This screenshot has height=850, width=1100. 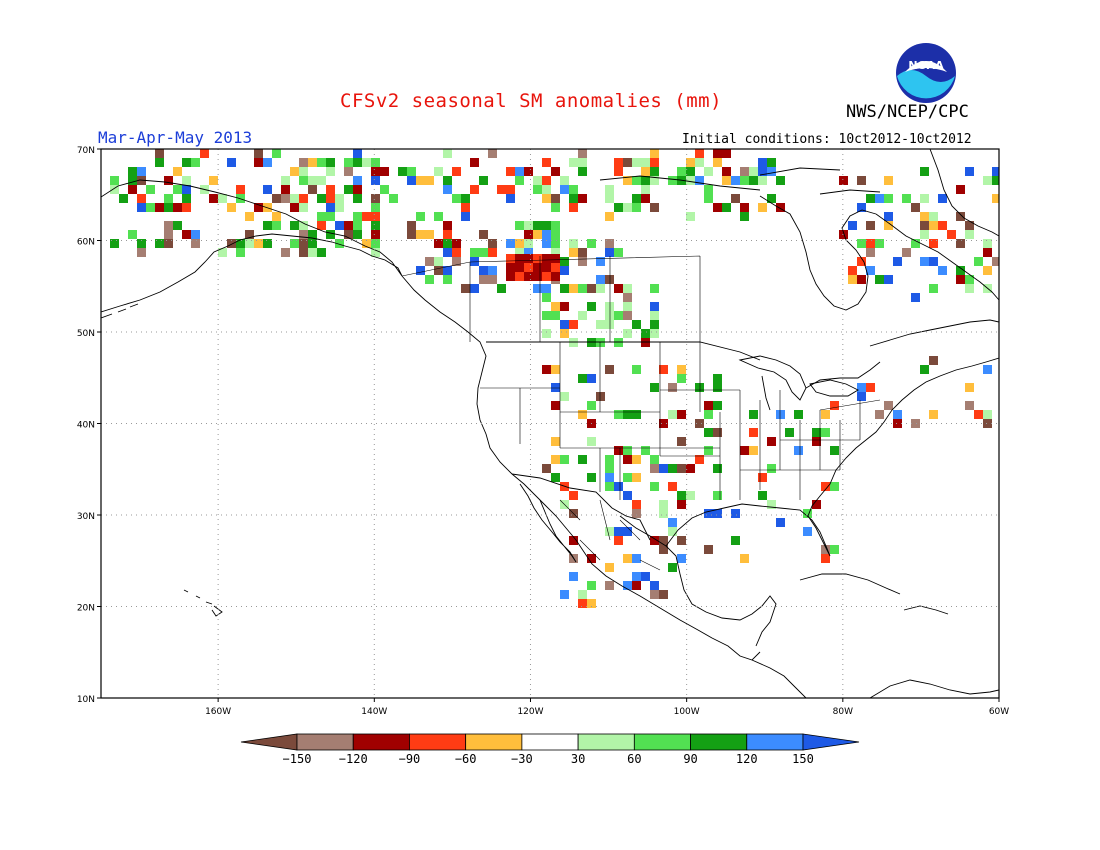 I want to click on colorbar-segment, so click(x=438, y=742).